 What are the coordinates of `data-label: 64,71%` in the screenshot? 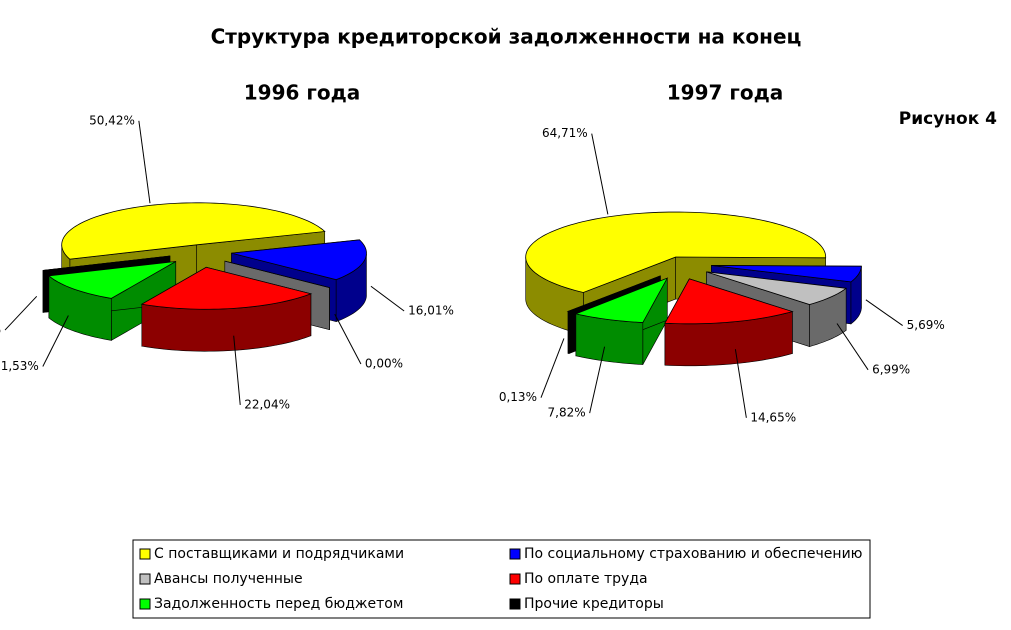 It's located at (565, 133).